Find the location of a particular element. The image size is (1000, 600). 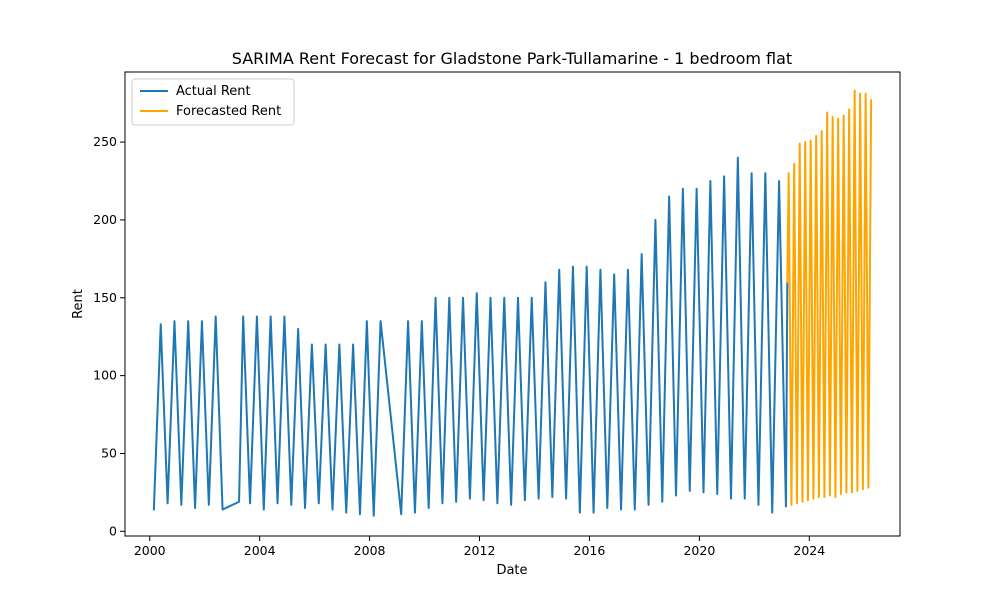

legend: Actual Rent Forecasted Rent is located at coordinates (213, 102).